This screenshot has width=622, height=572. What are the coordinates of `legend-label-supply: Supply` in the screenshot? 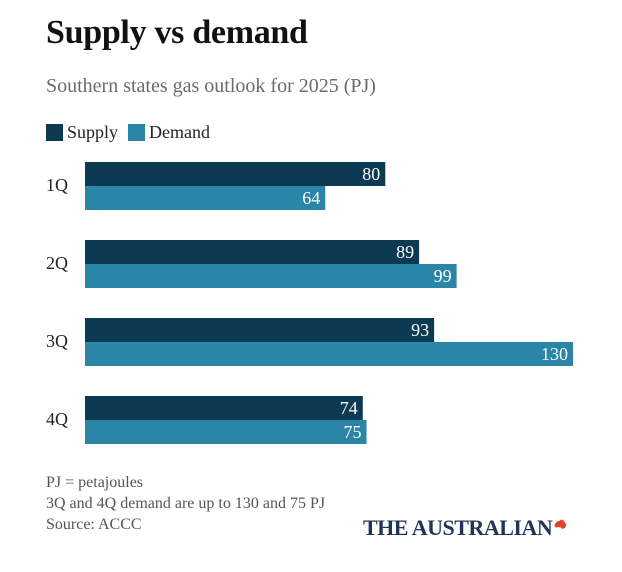 It's located at (93, 132).